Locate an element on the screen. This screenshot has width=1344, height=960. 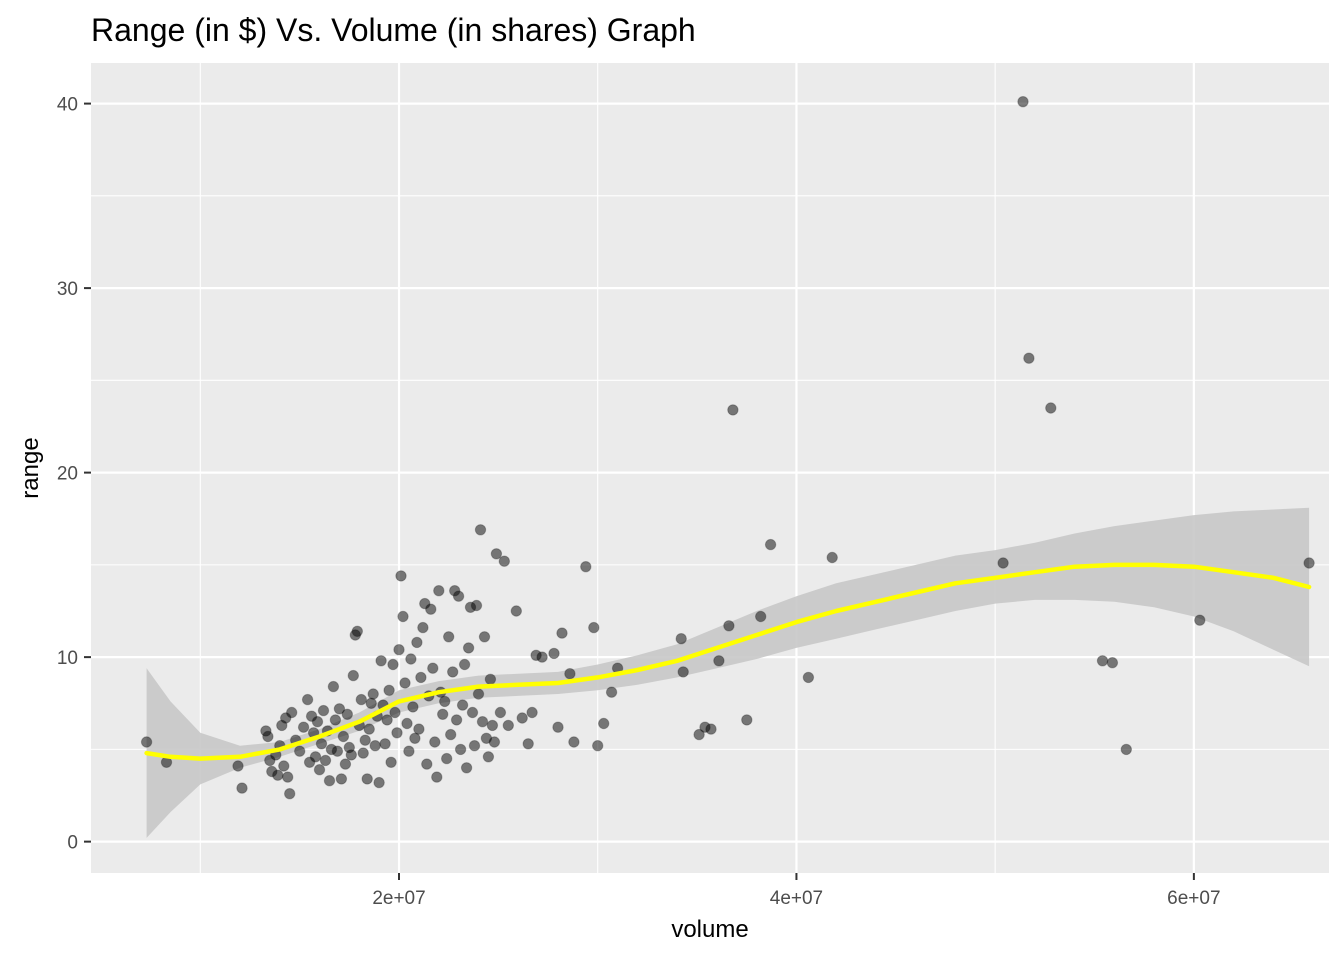
x-axis-title: volume is located at coordinates (709, 929).